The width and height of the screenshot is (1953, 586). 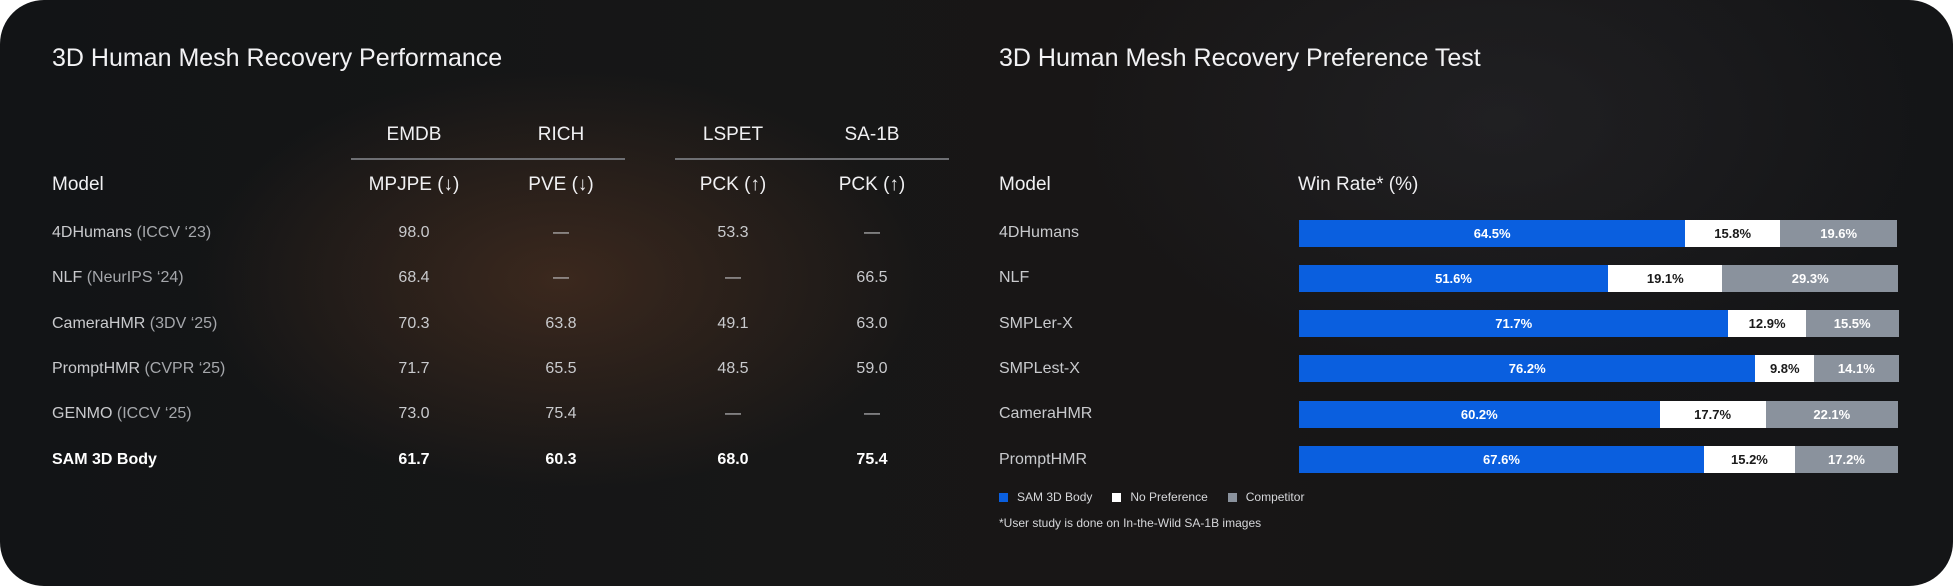 I want to click on table-cell: 66.5, so click(x=872, y=278).